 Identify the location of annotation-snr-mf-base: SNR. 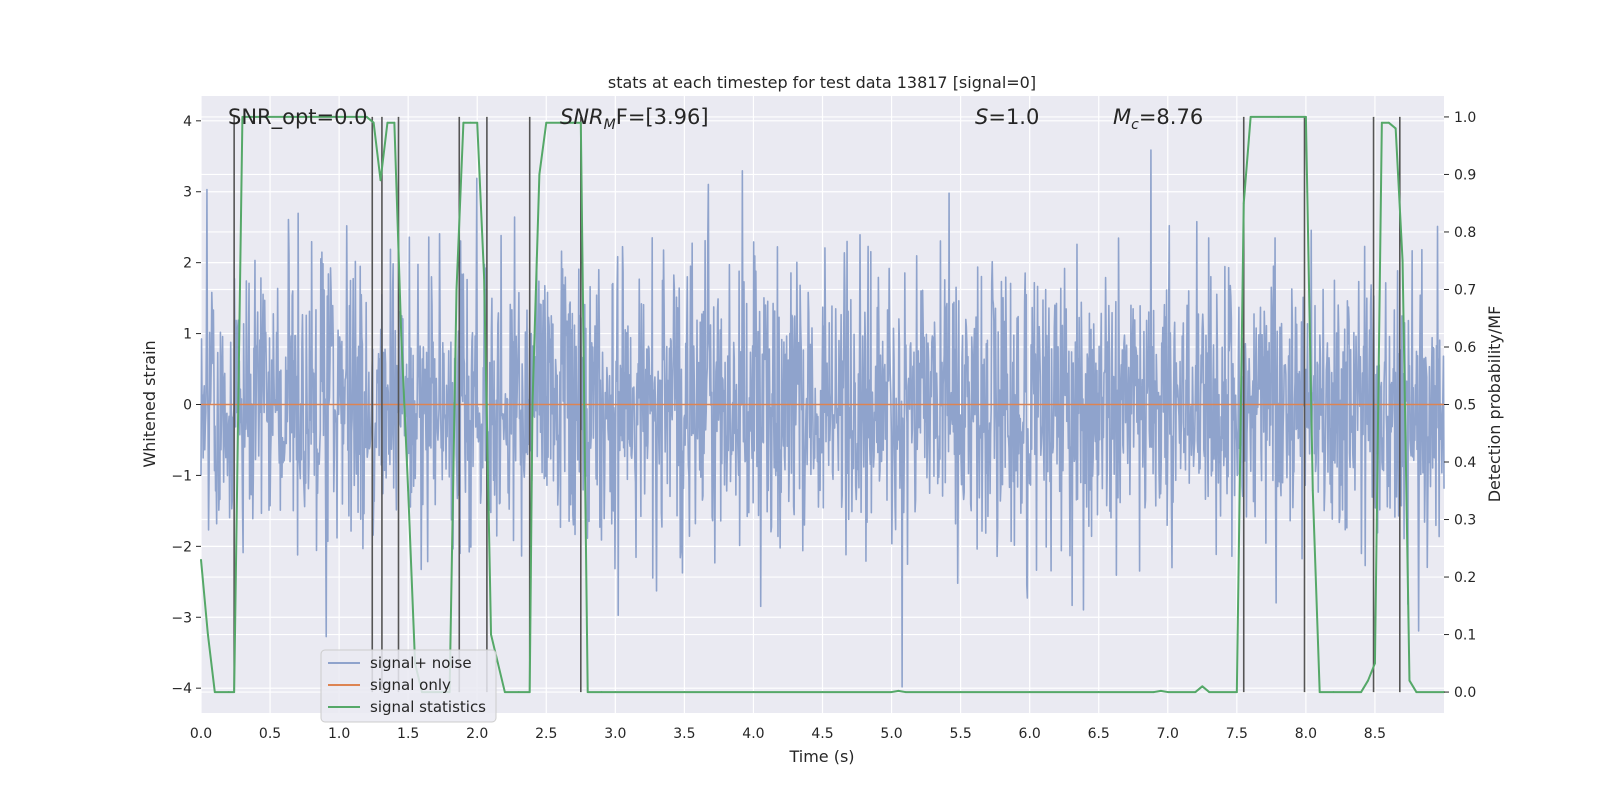
(582, 117).